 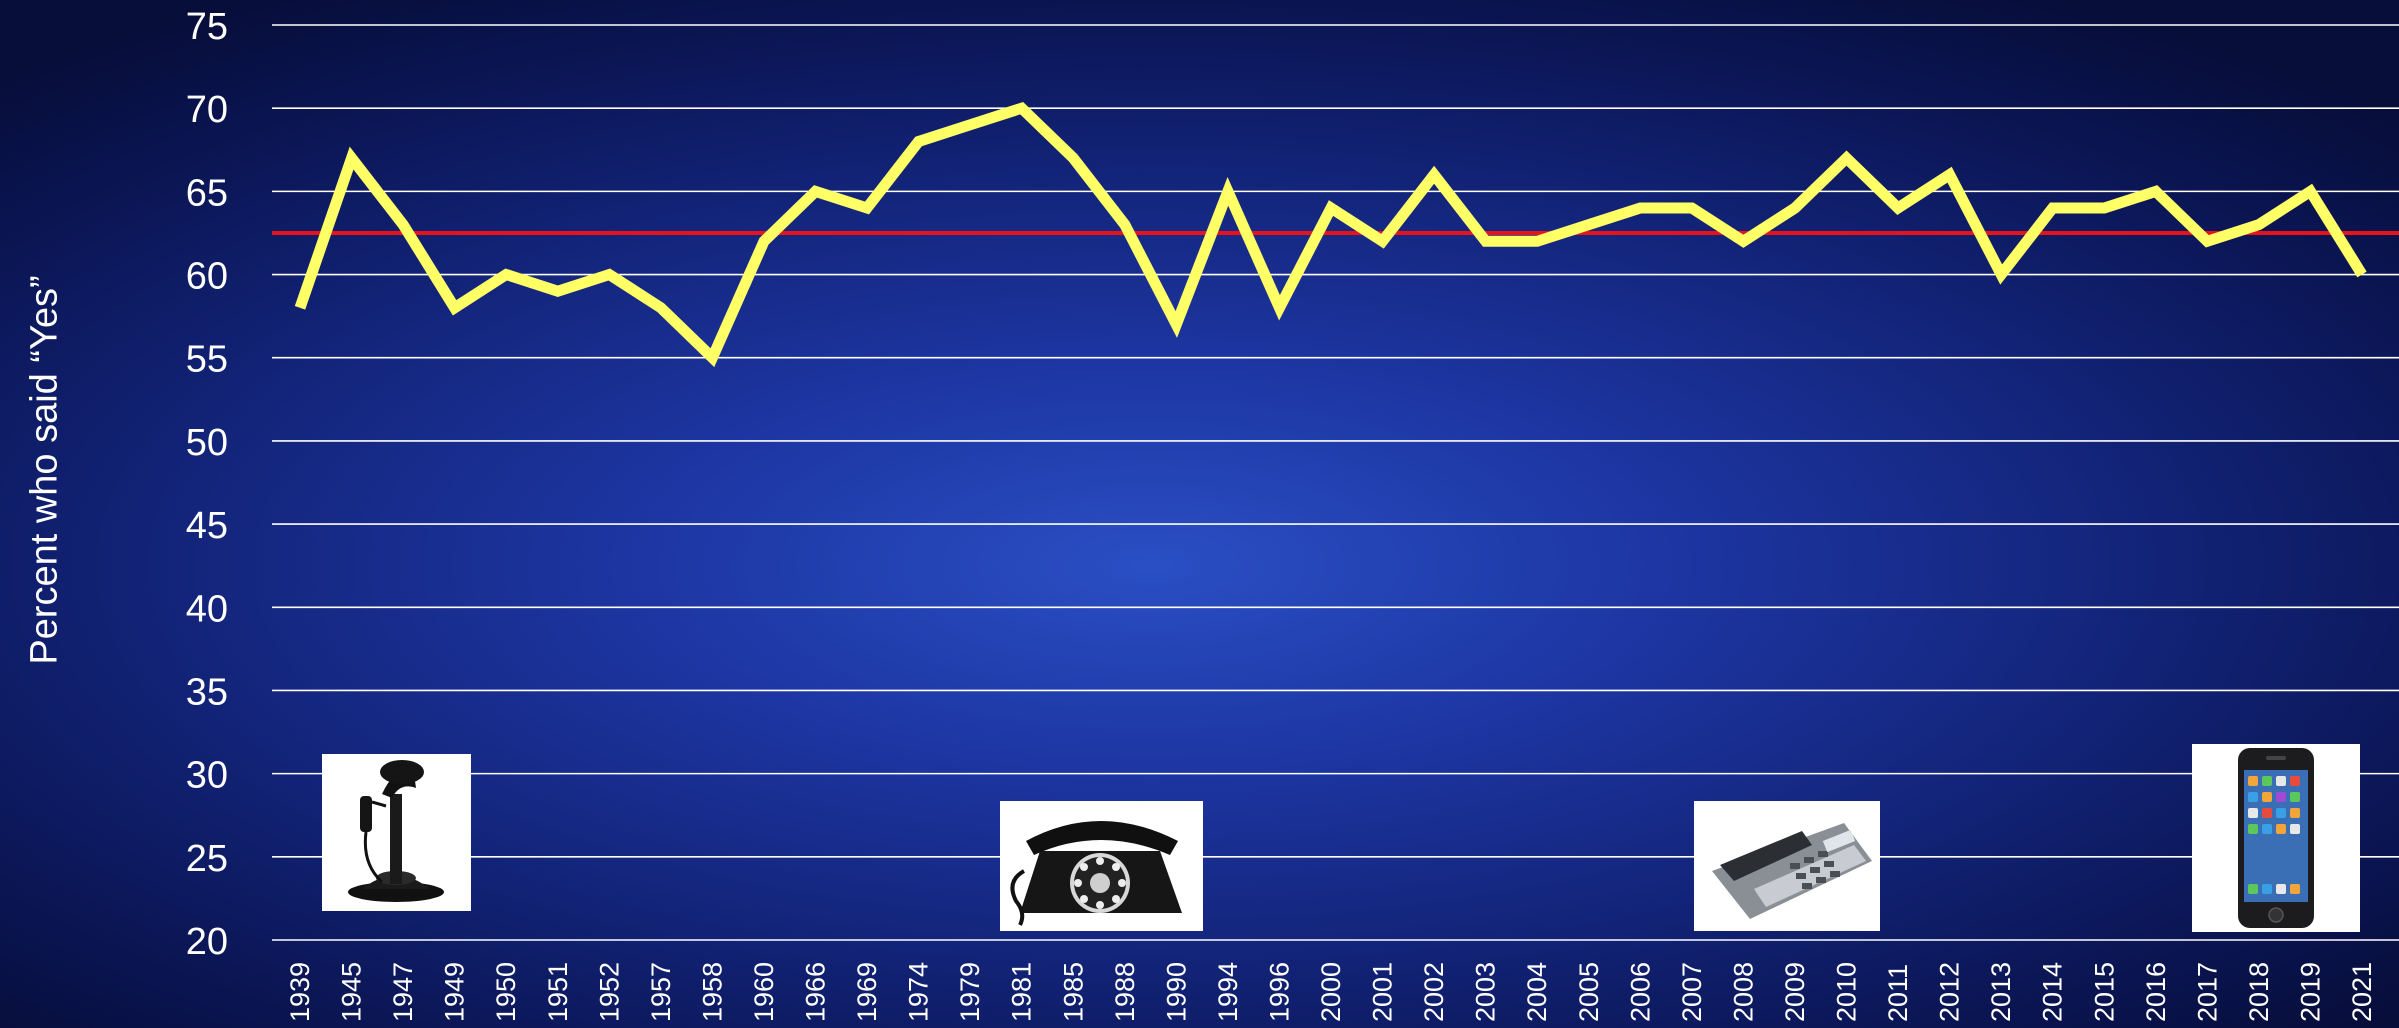 What do you see at coordinates (300, 992) in the screenshot?
I see `x-tick-label: 1939` at bounding box center [300, 992].